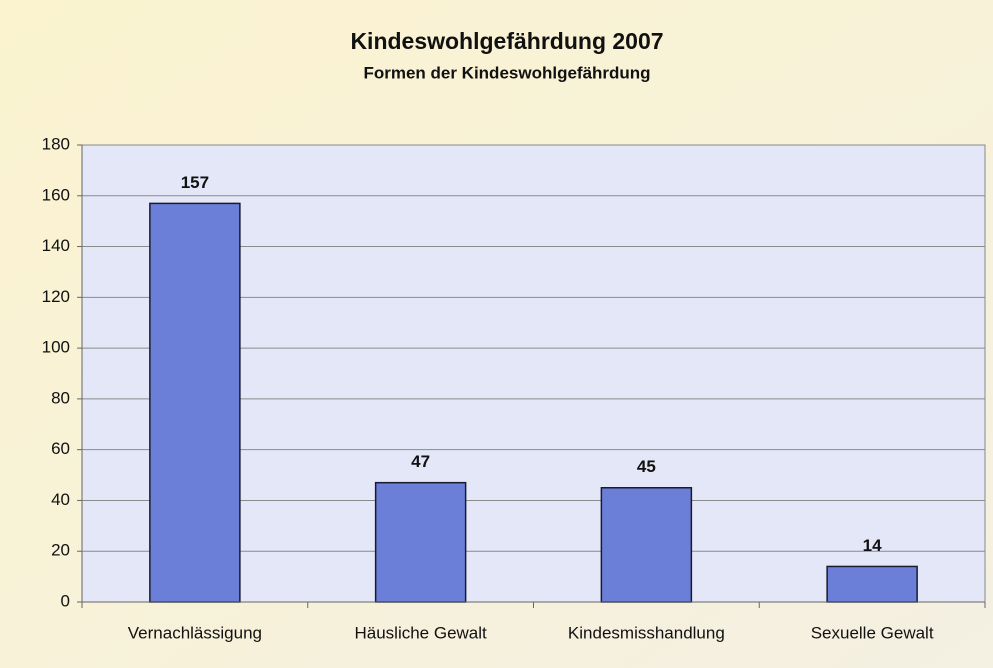 The height and width of the screenshot is (668, 993). I want to click on value-label: 14, so click(872, 545).